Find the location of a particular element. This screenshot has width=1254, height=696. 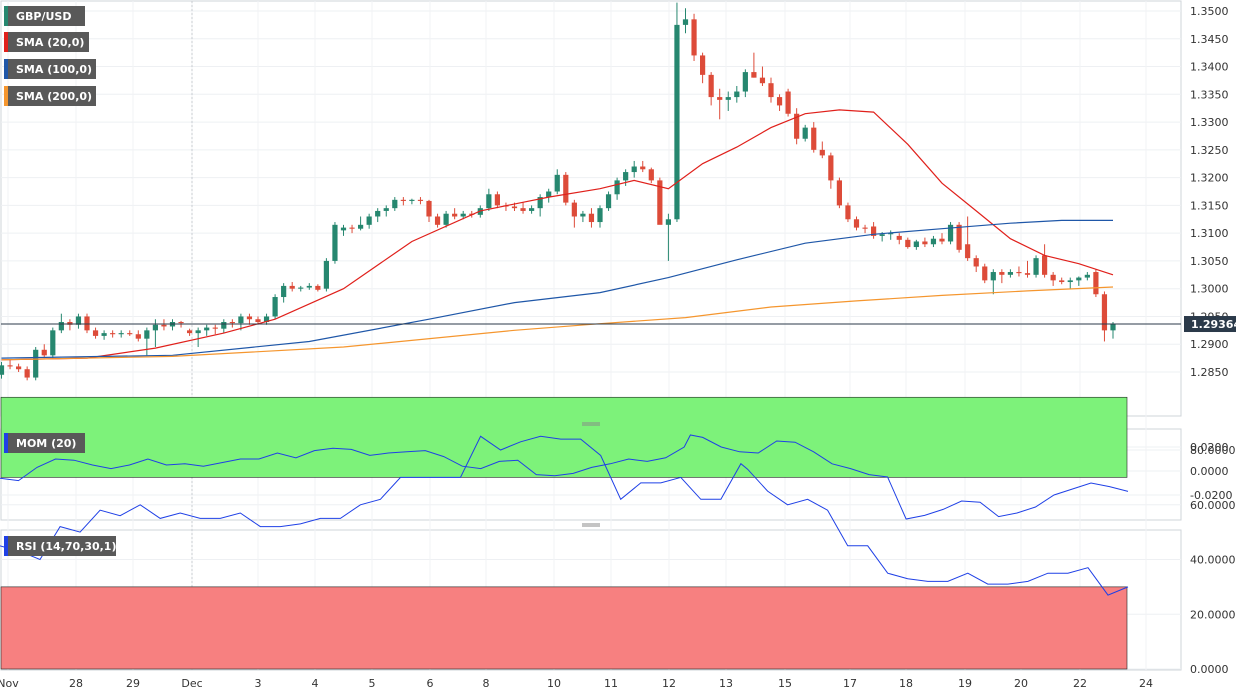

svg-text: SMA (20,0) is located at coordinates (50, 42).